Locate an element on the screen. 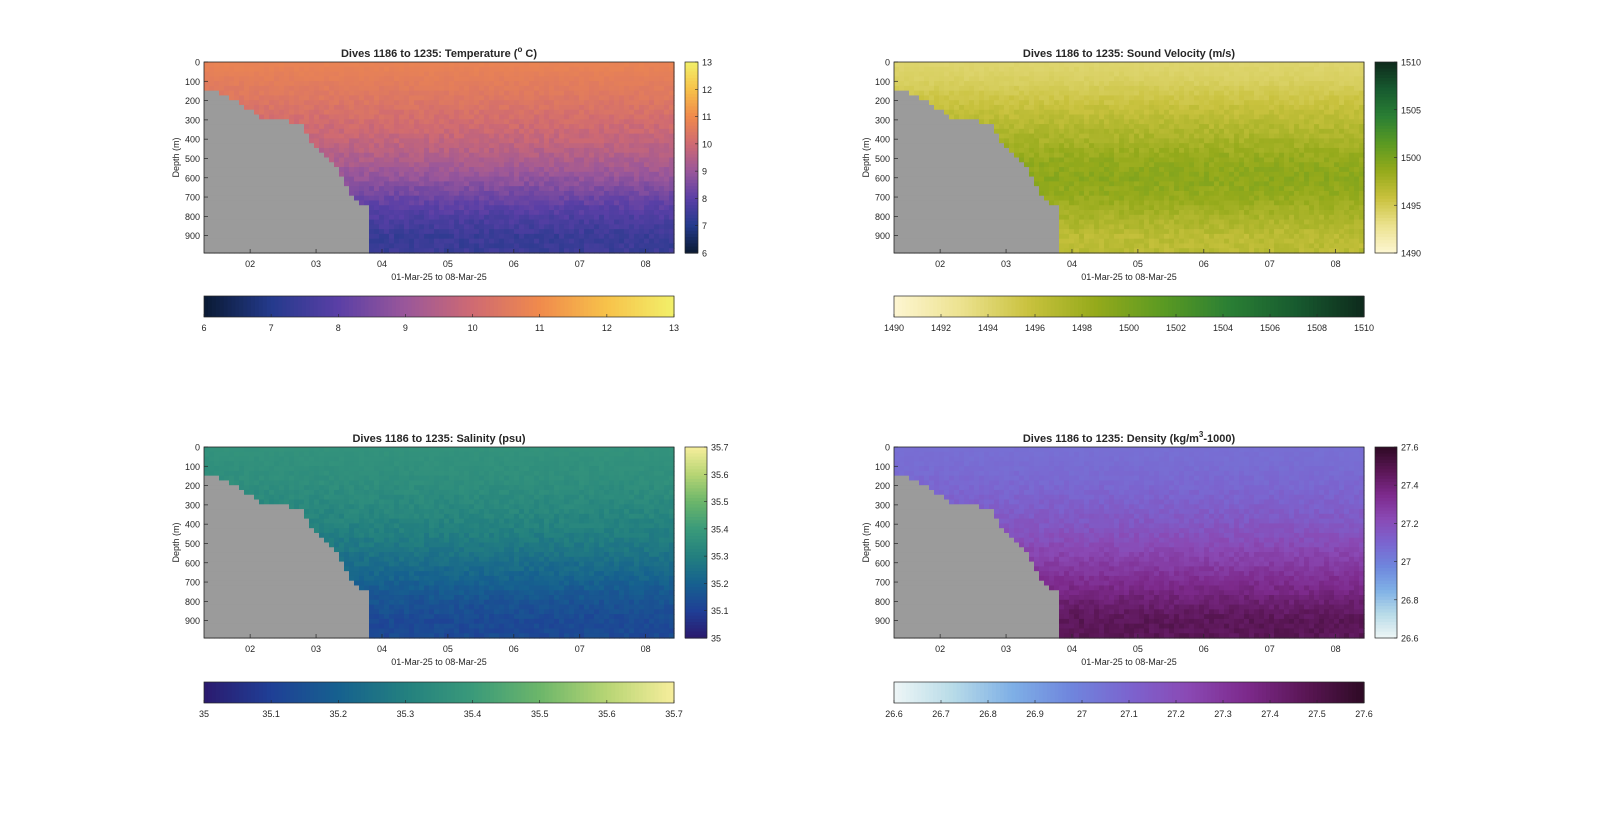 Image resolution: width=1600 pixels, height=830 pixels. colorbar-tick-label: 12 is located at coordinates (707, 90).